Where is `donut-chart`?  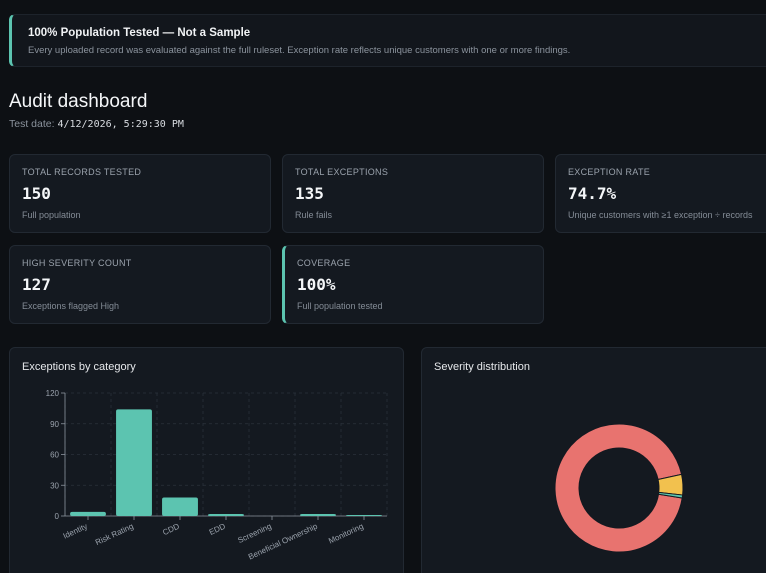 donut-chart is located at coordinates (619, 488).